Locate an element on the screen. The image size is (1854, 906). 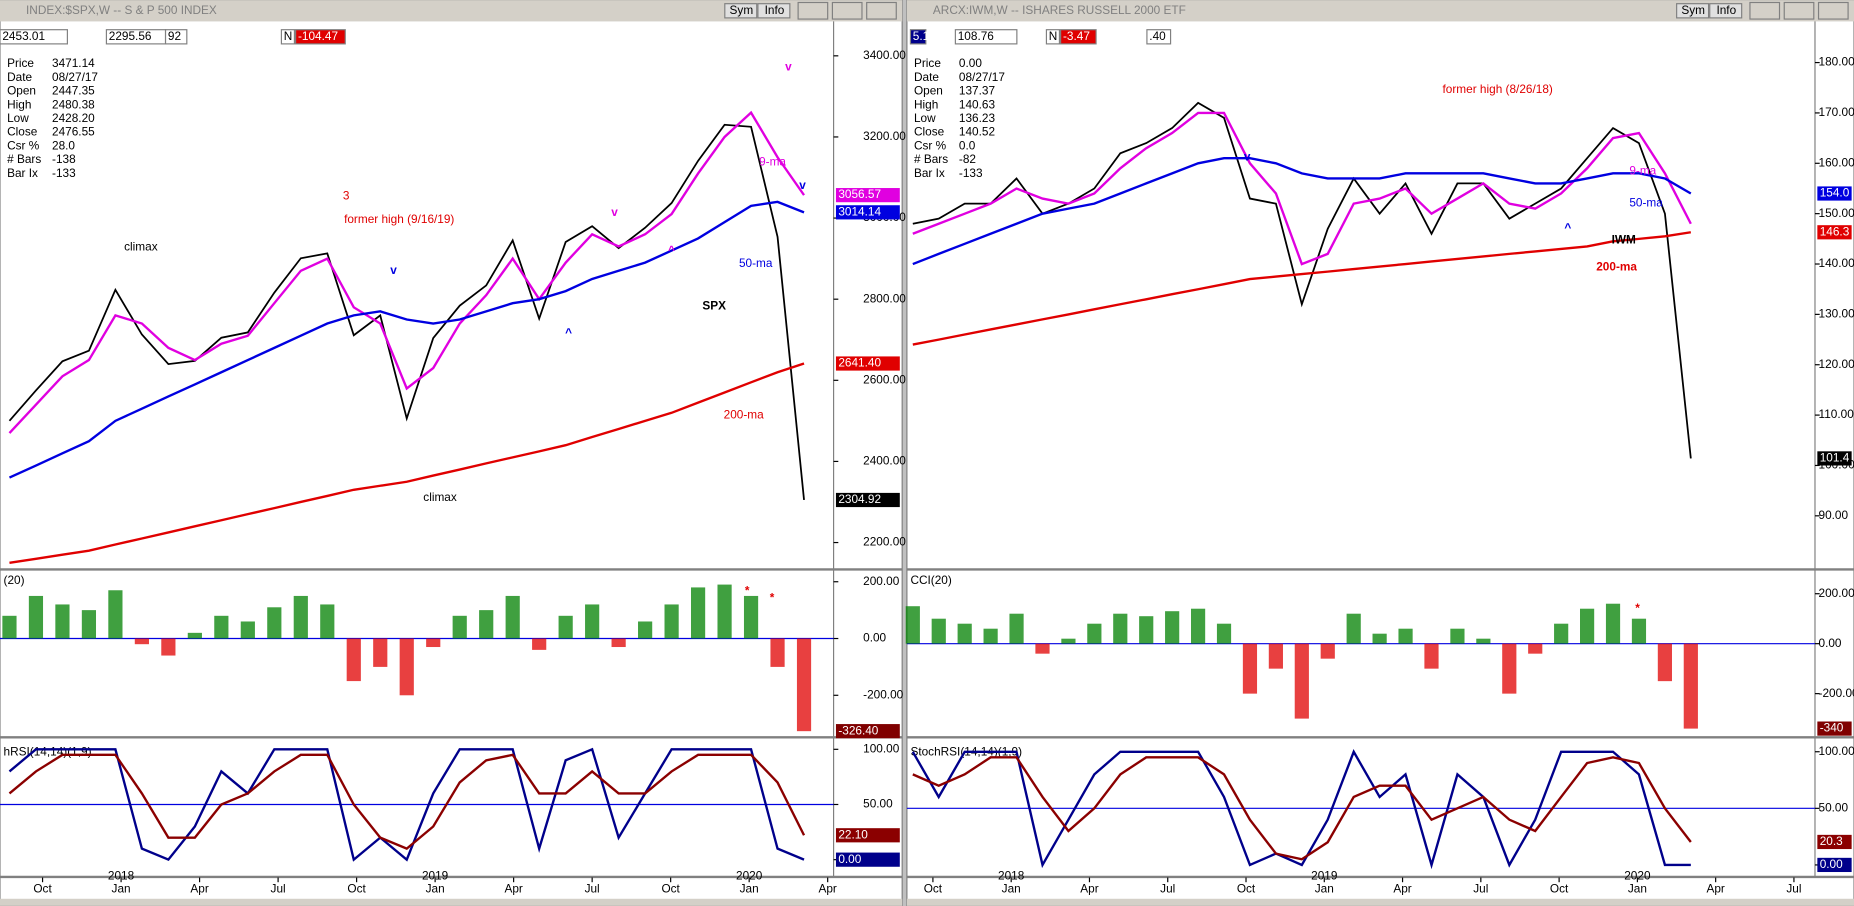
info-value: 2447.35 is located at coordinates (73, 91).